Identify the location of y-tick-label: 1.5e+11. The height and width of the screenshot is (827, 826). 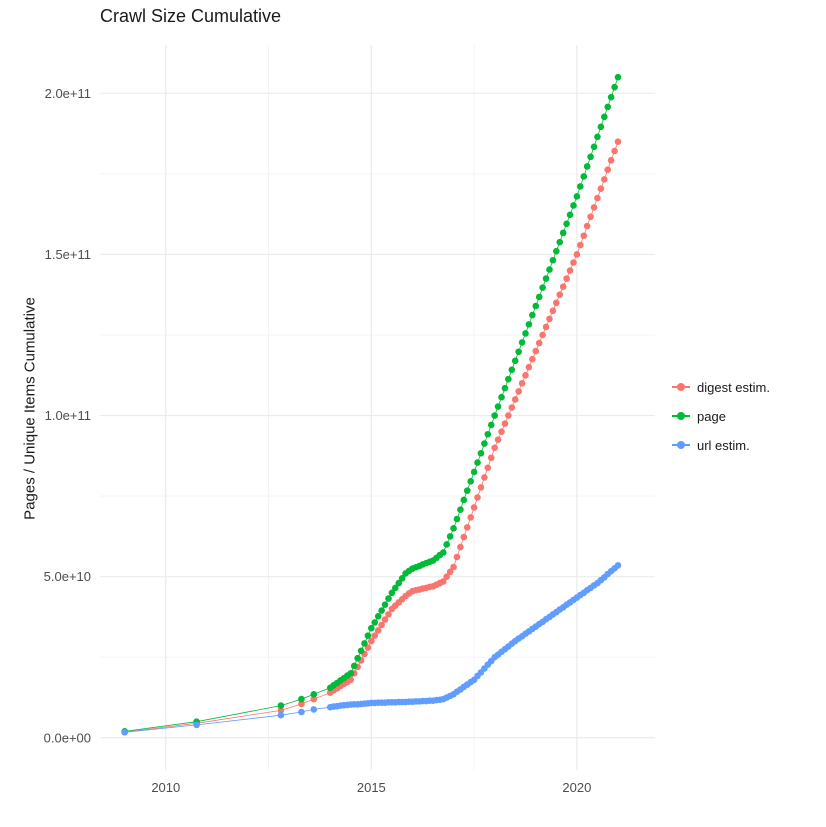
(68, 254).